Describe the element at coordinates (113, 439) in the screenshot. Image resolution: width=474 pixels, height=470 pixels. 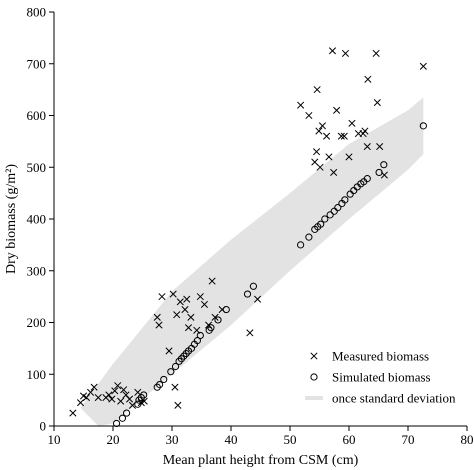
I see `x-tick-label: 20` at that location.